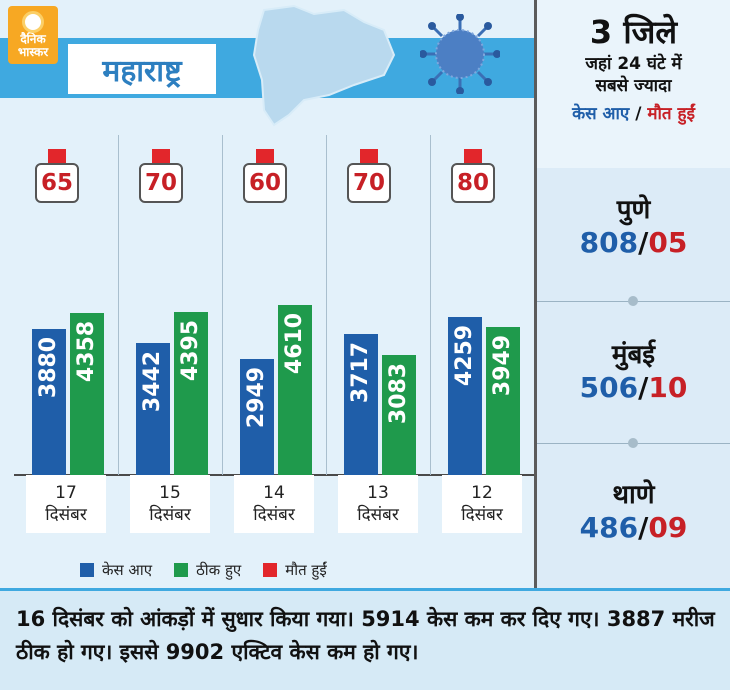 This screenshot has width=730, height=690. What do you see at coordinates (668, 527) in the screenshot?
I see `district-deaths: 09` at bounding box center [668, 527].